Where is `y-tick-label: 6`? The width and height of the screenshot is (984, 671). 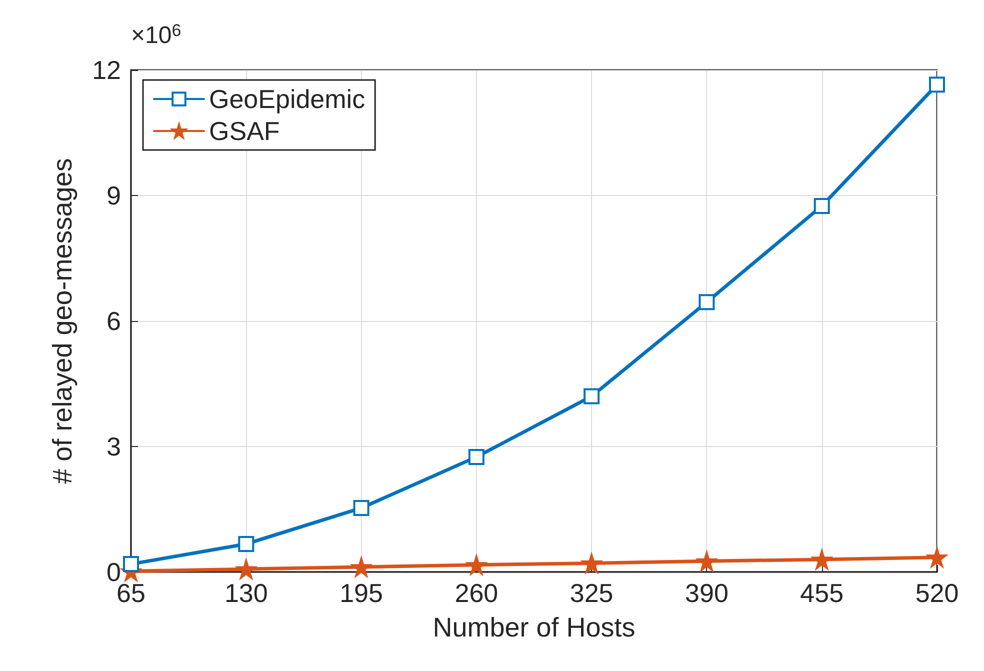
y-tick-label: 6 is located at coordinates (113, 321).